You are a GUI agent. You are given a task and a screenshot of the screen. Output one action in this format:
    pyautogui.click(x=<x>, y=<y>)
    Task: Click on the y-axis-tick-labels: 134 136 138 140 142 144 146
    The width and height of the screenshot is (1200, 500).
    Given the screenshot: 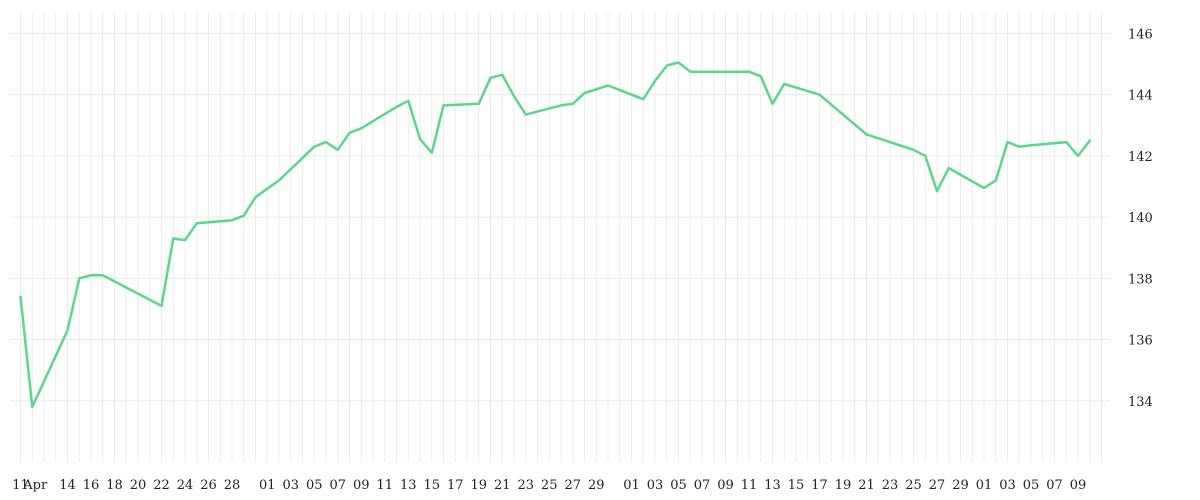 What is the action you would take?
    pyautogui.click(x=1140, y=218)
    